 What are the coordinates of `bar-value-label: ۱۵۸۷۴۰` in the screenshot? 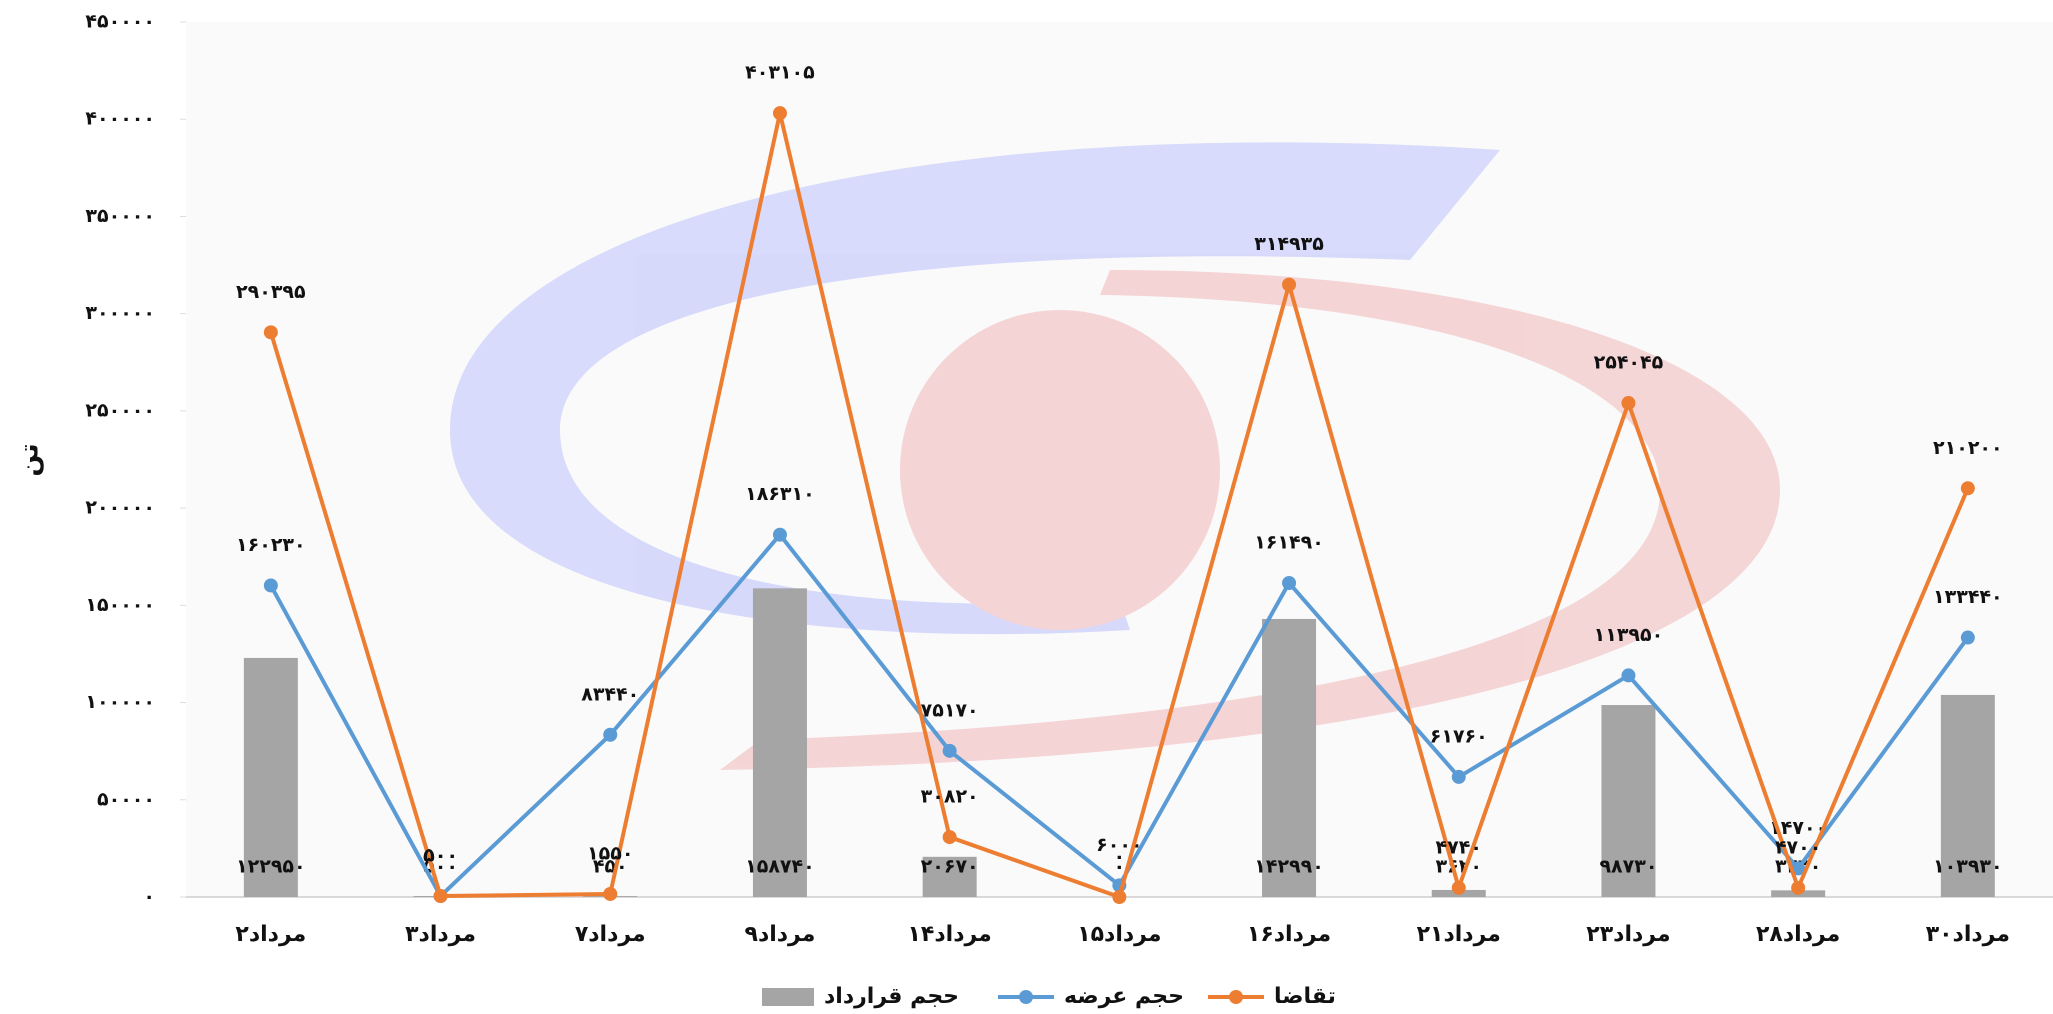 It's located at (780, 867).